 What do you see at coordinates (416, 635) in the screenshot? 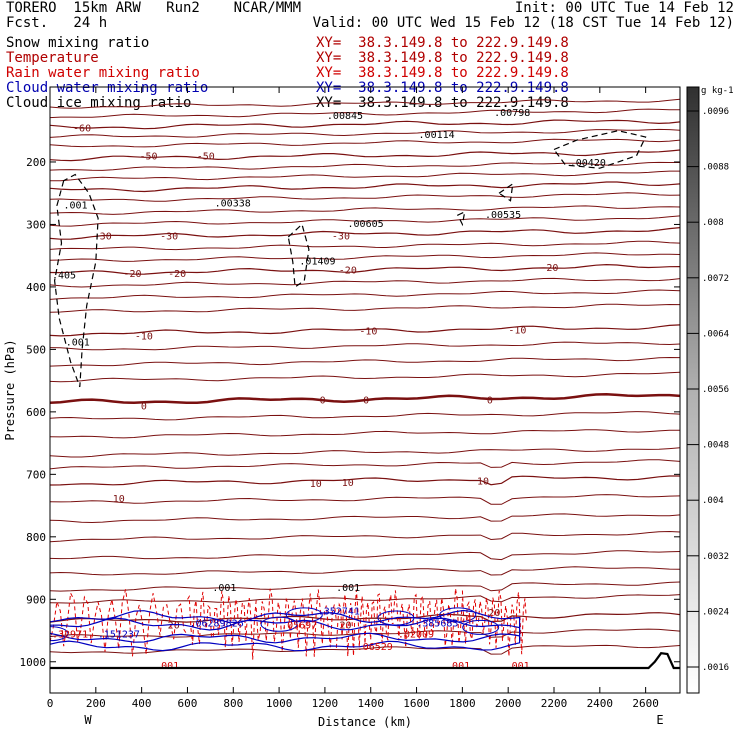
I see `extremum-label: .02009` at bounding box center [416, 635].